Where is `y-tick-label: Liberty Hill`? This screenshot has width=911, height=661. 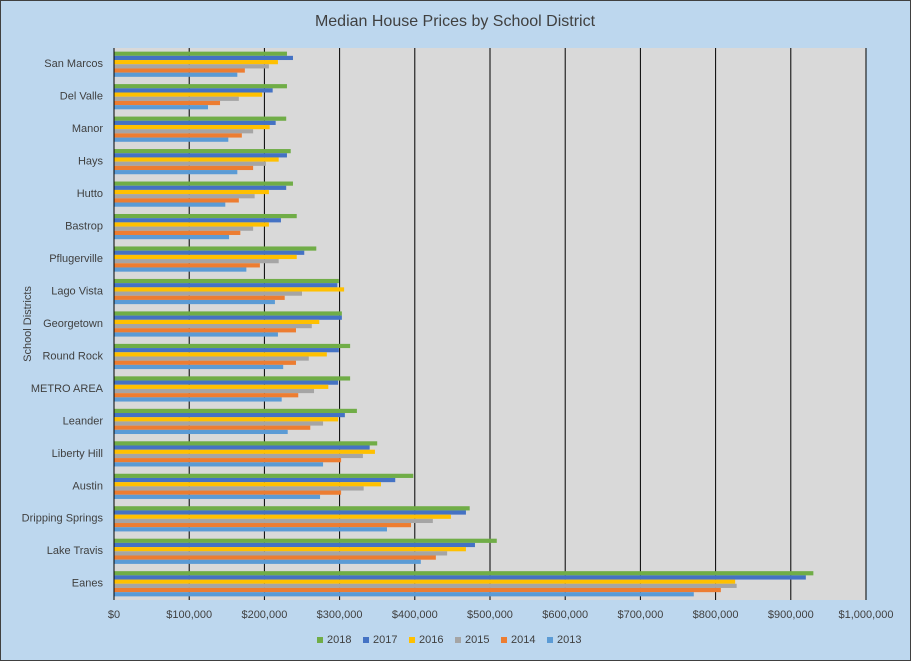 y-tick-label: Liberty Hill is located at coordinates (77, 454).